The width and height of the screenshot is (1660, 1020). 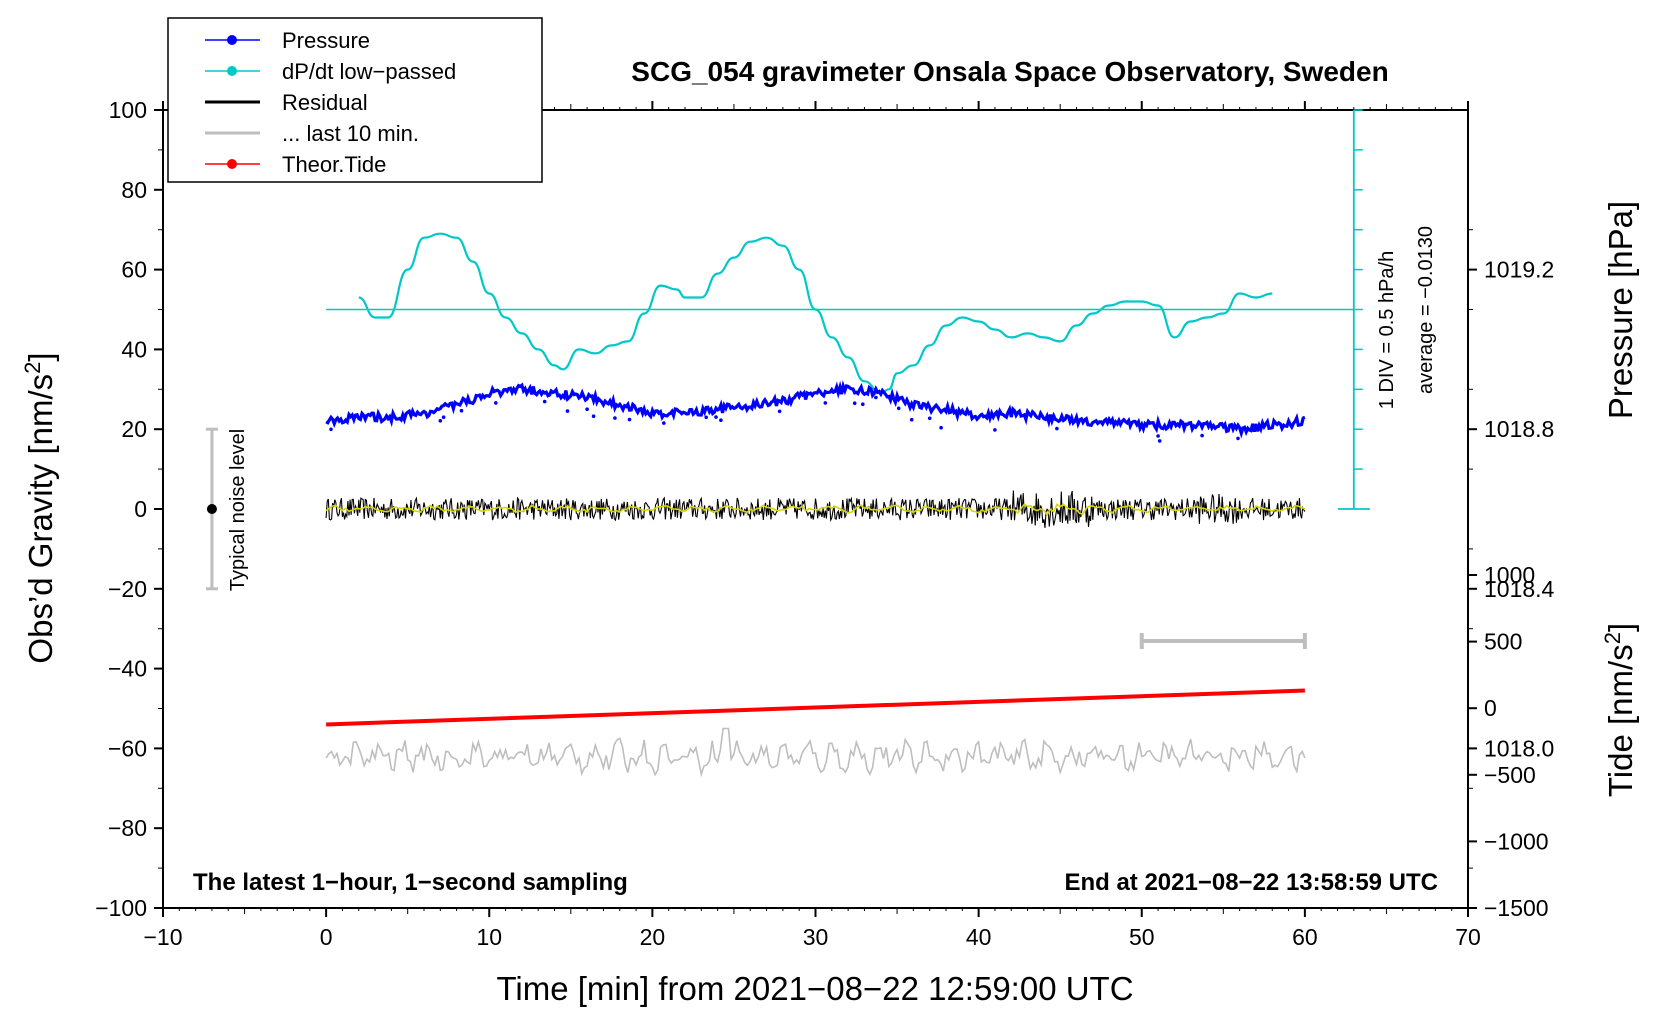 I want to click on tide-tick-label: 500, so click(x=1503, y=642).